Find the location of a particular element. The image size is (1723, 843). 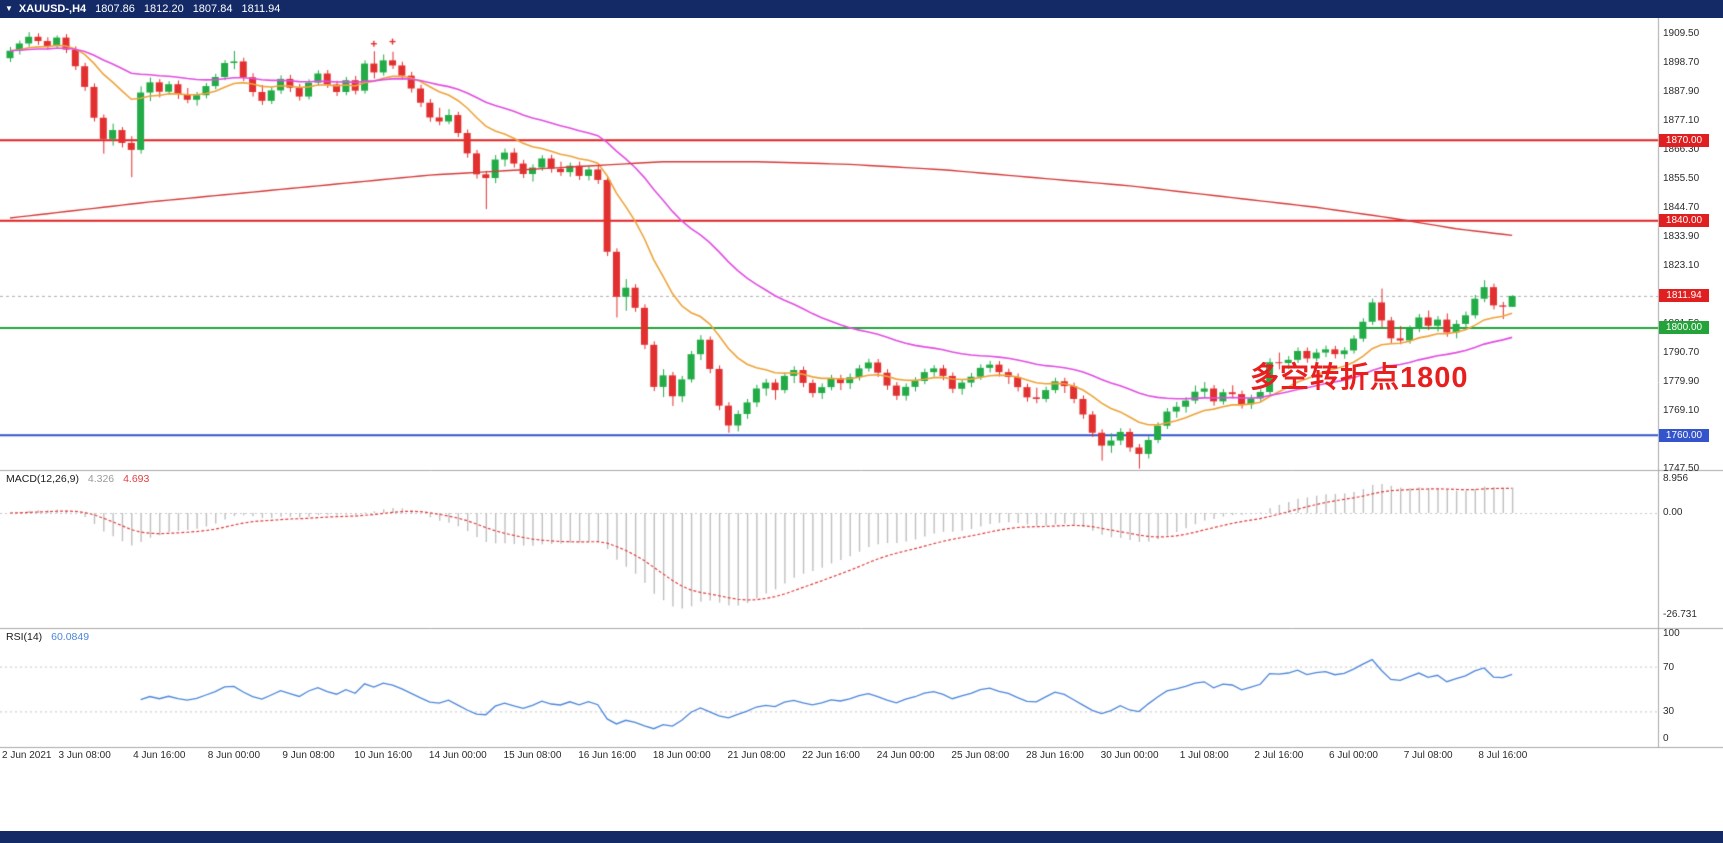

bar-open-value: 1807.86 is located at coordinates (115, 9).